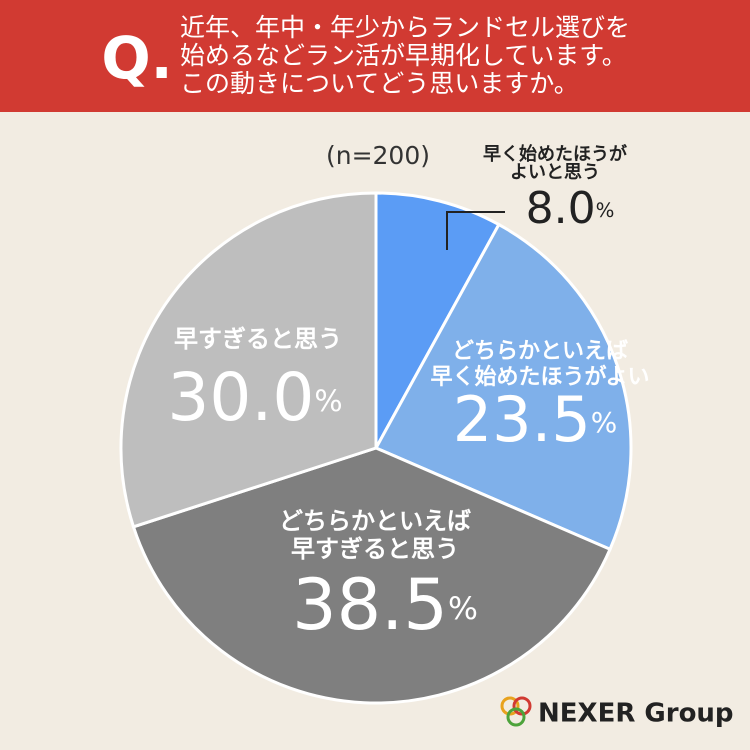 This screenshot has width=750, height=750. I want to click on logo-icon, so click(516, 717).